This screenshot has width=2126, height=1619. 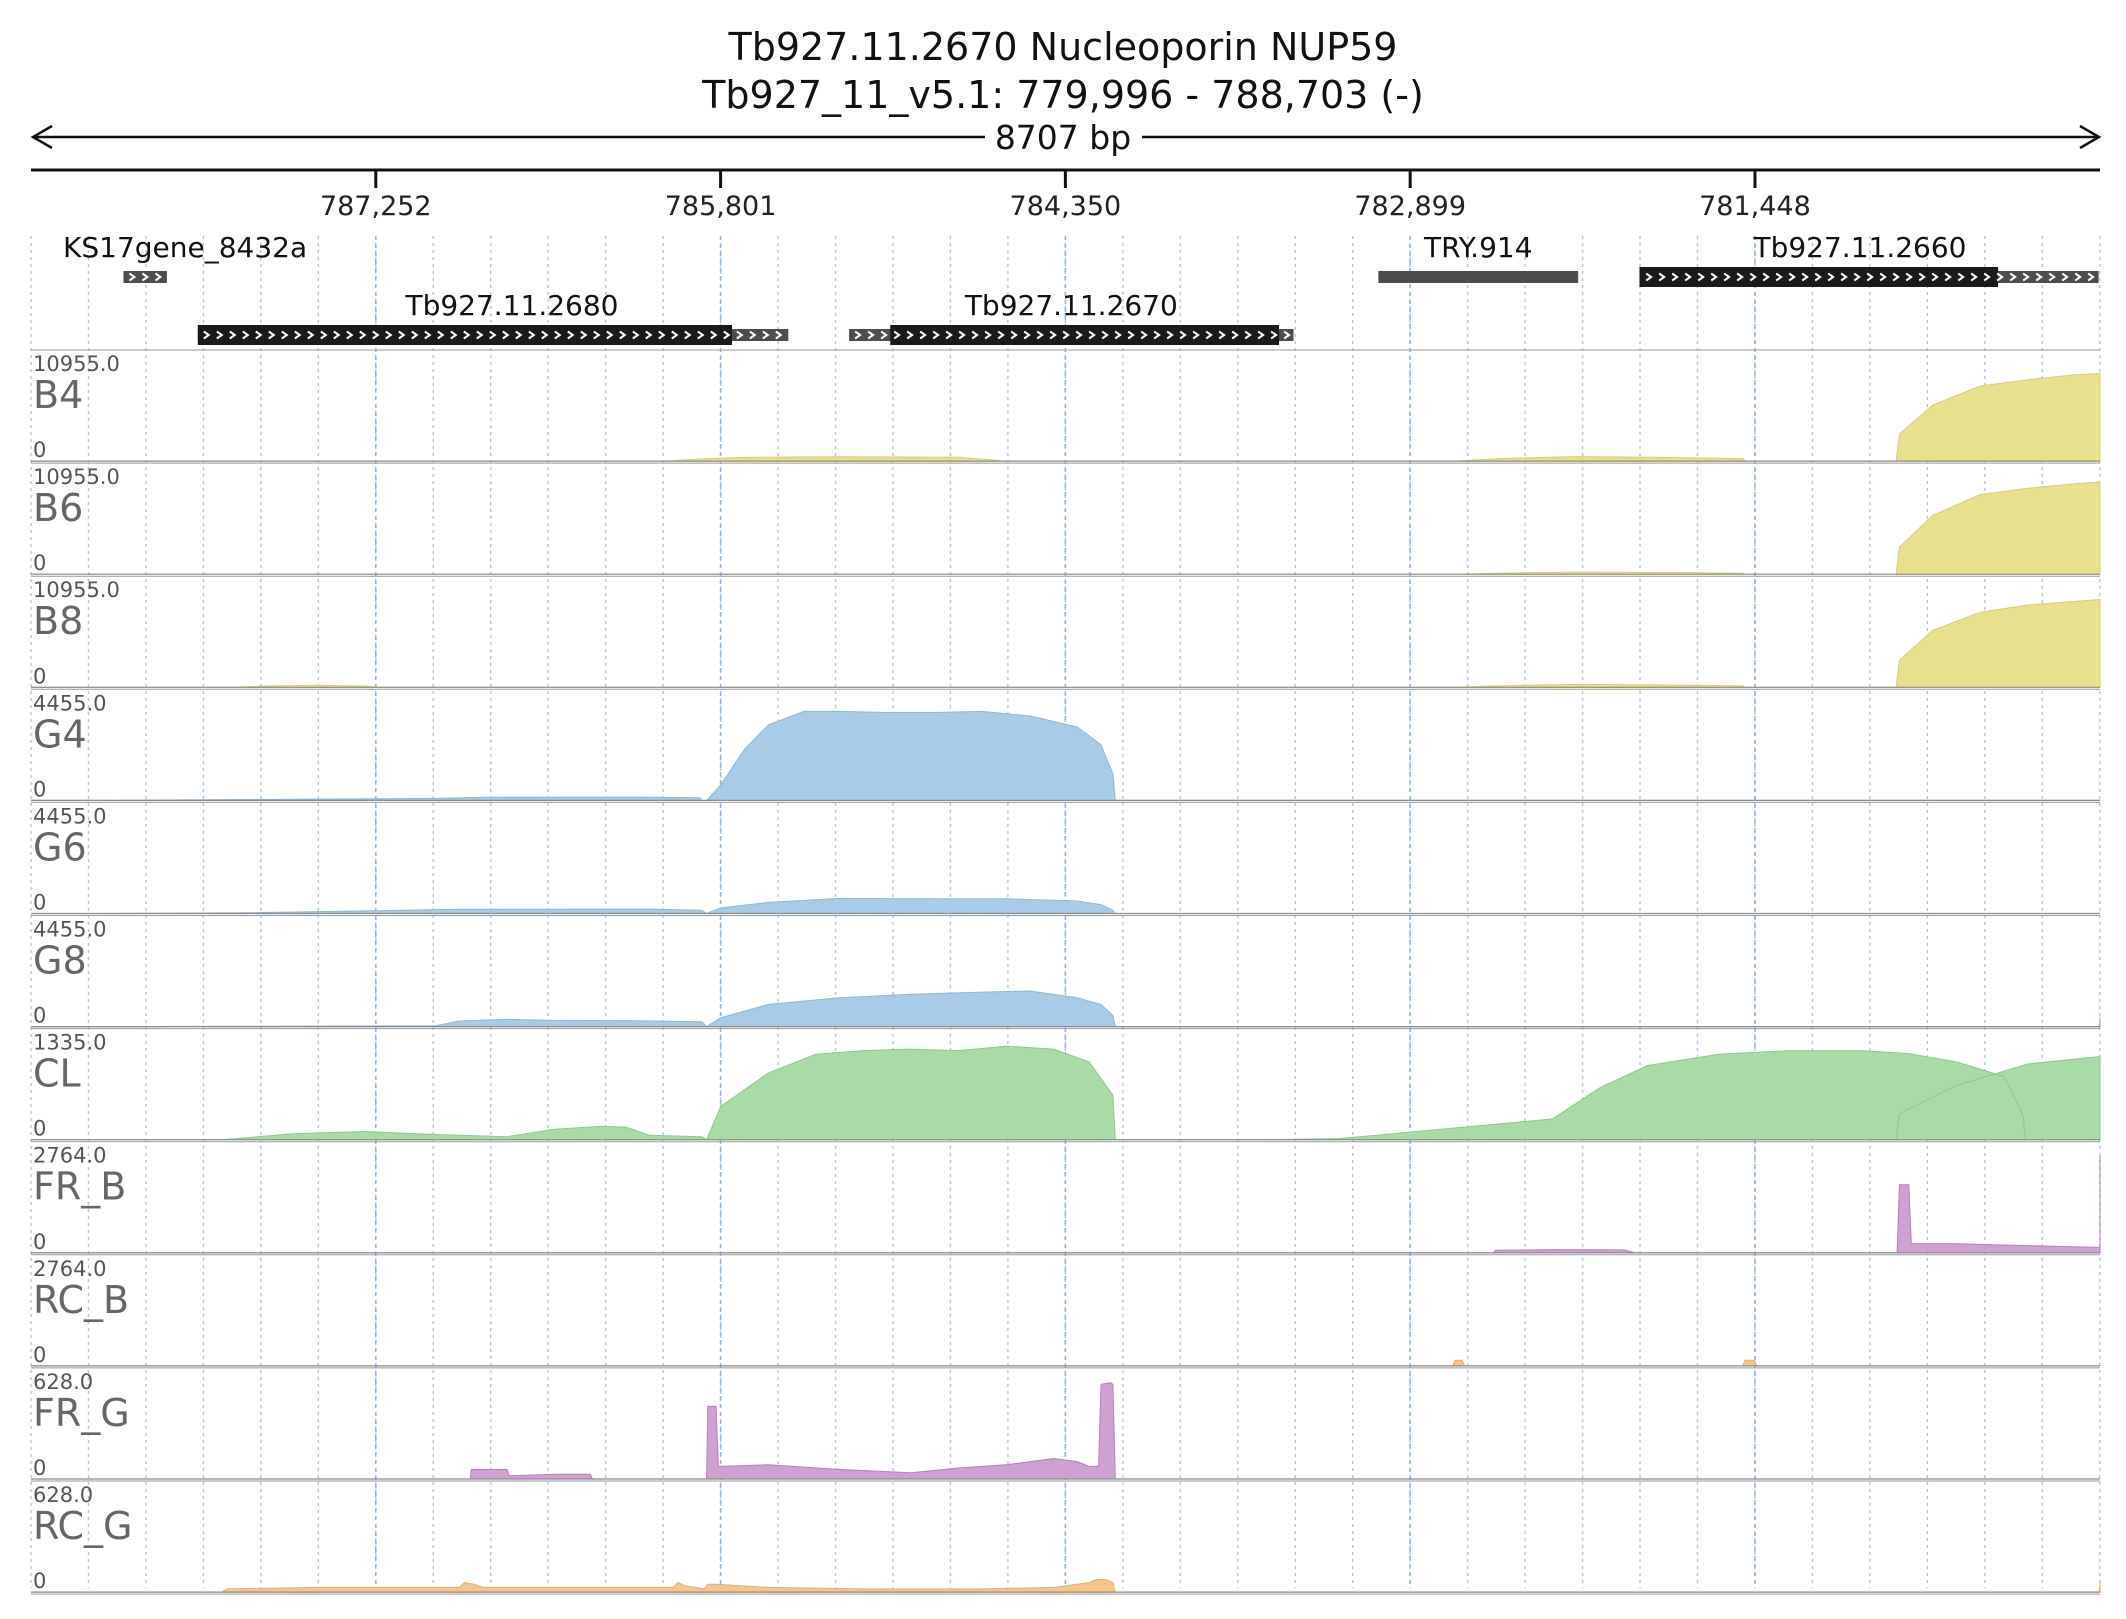 I want to click on coverage-track: 10955.0B8 0, so click(x=1066, y=631).